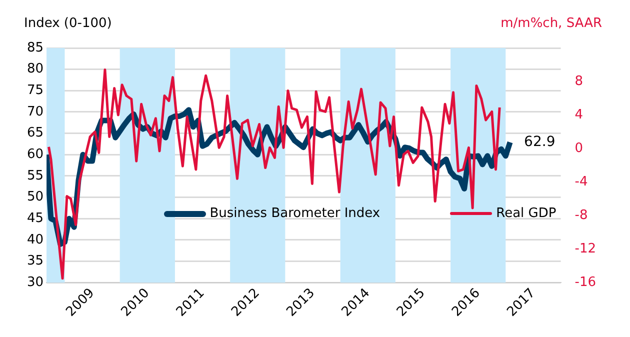  Describe the element at coordinates (35, 261) in the screenshot. I see `y-tick-label: 35` at that location.